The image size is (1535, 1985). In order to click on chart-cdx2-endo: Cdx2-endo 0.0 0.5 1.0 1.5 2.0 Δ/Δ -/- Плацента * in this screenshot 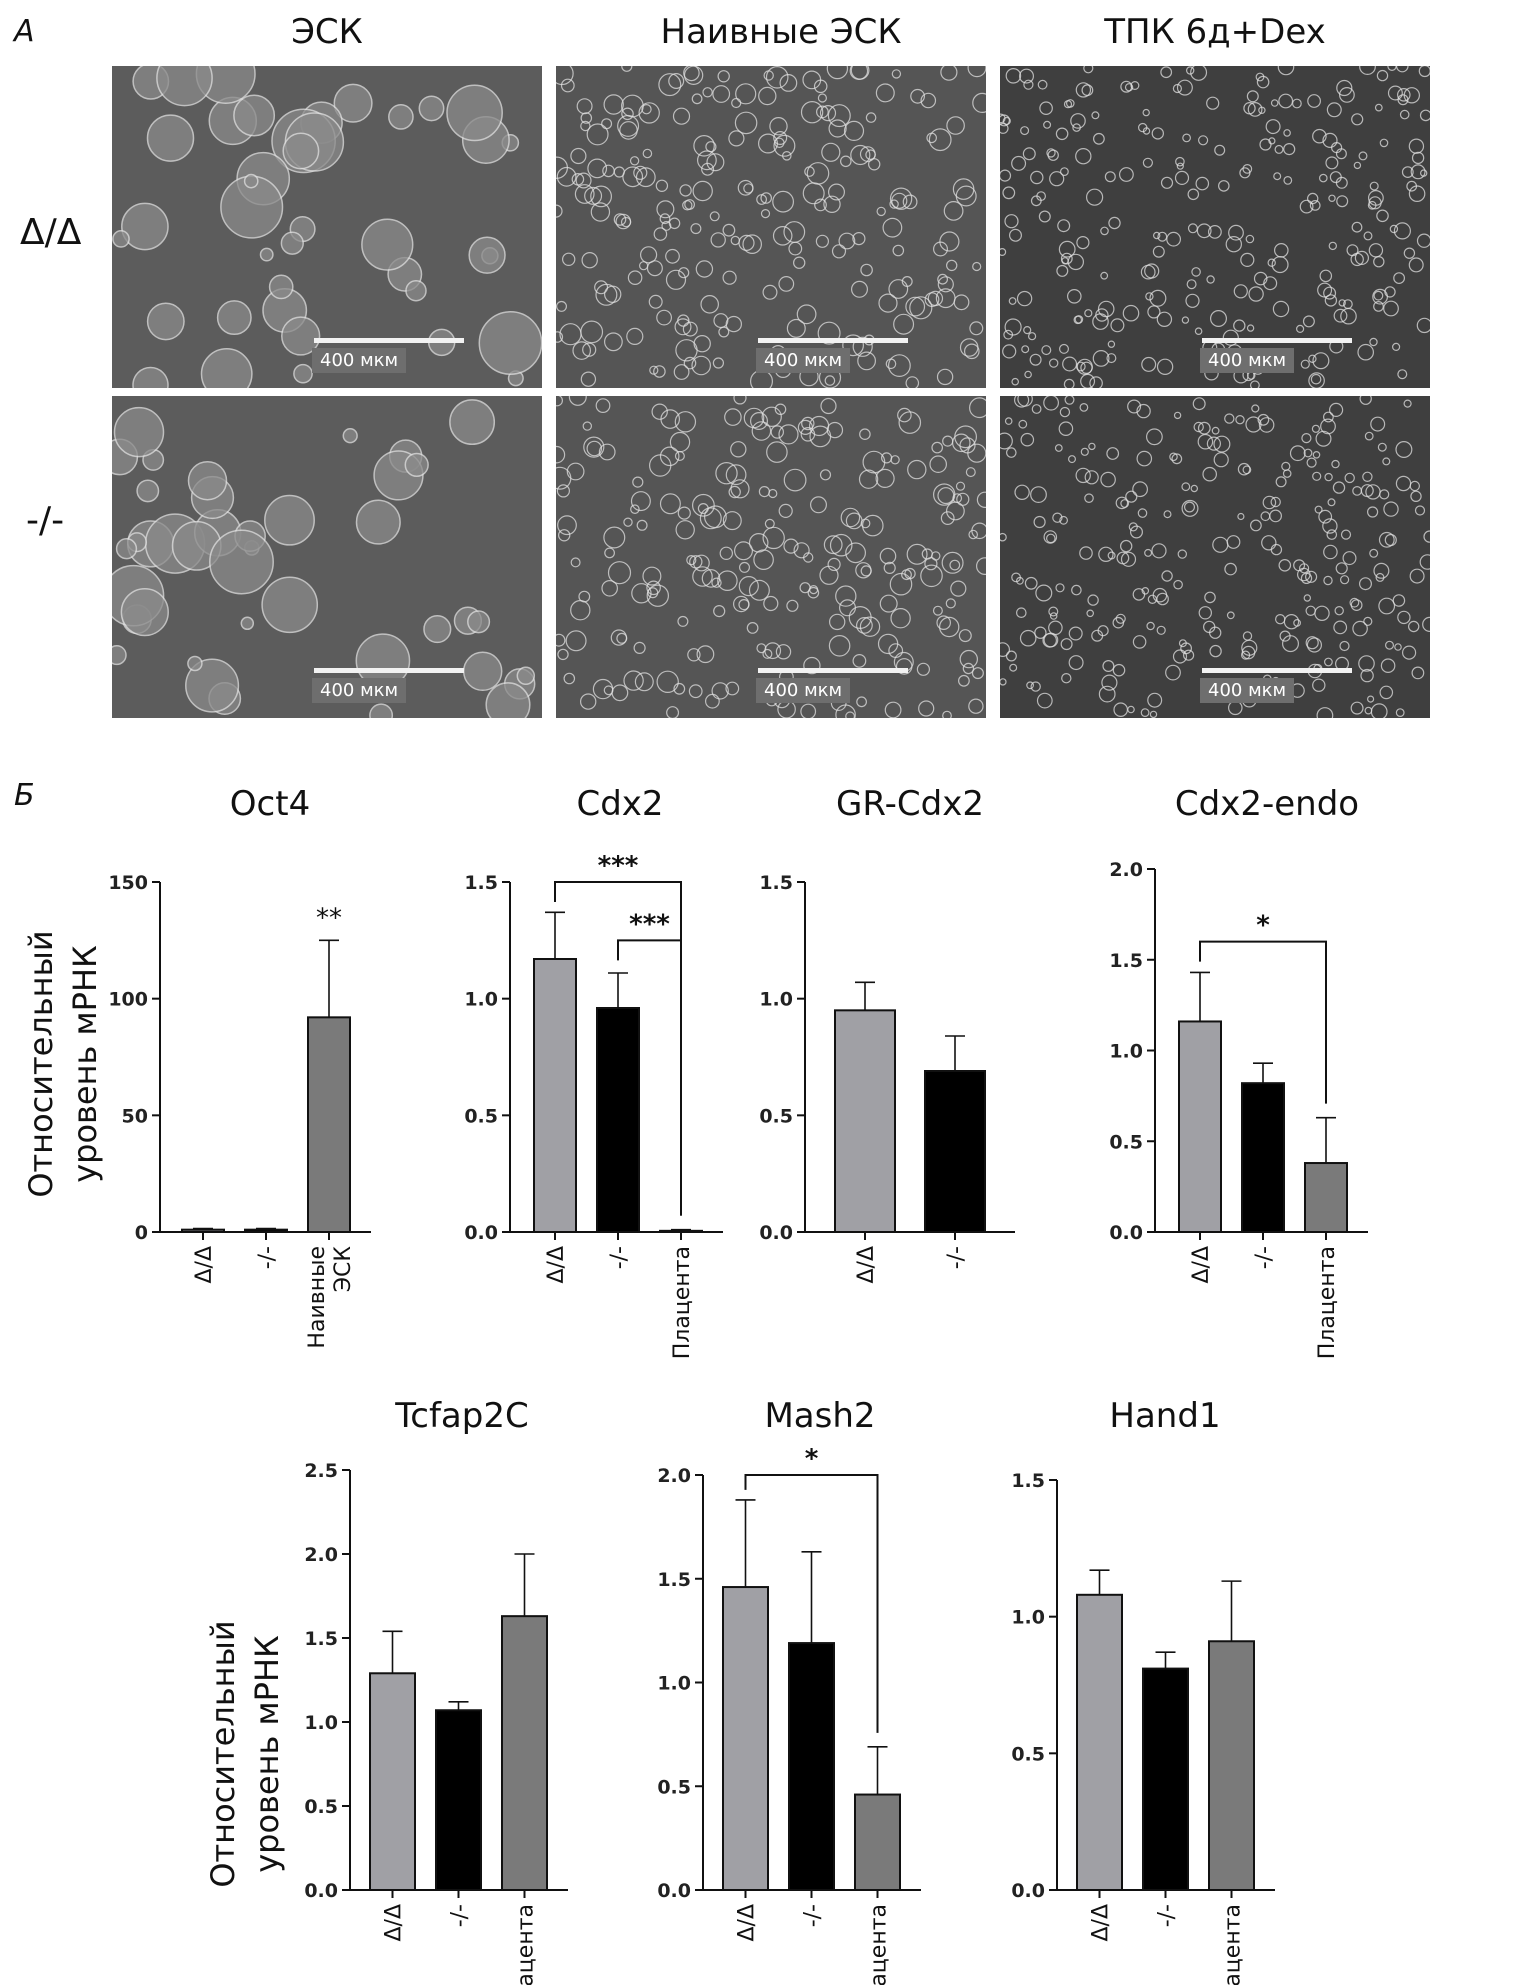, I will do `click(1238, 1071)`.